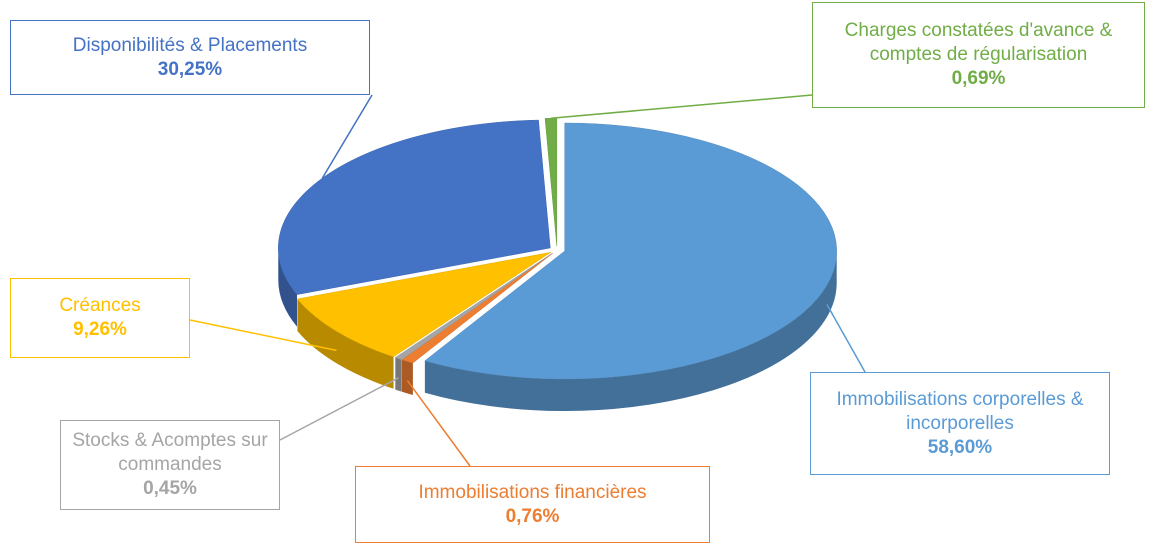 This screenshot has height=544, width=1150. What do you see at coordinates (532, 516) in the screenshot?
I see `label-value: 0,76%` at bounding box center [532, 516].